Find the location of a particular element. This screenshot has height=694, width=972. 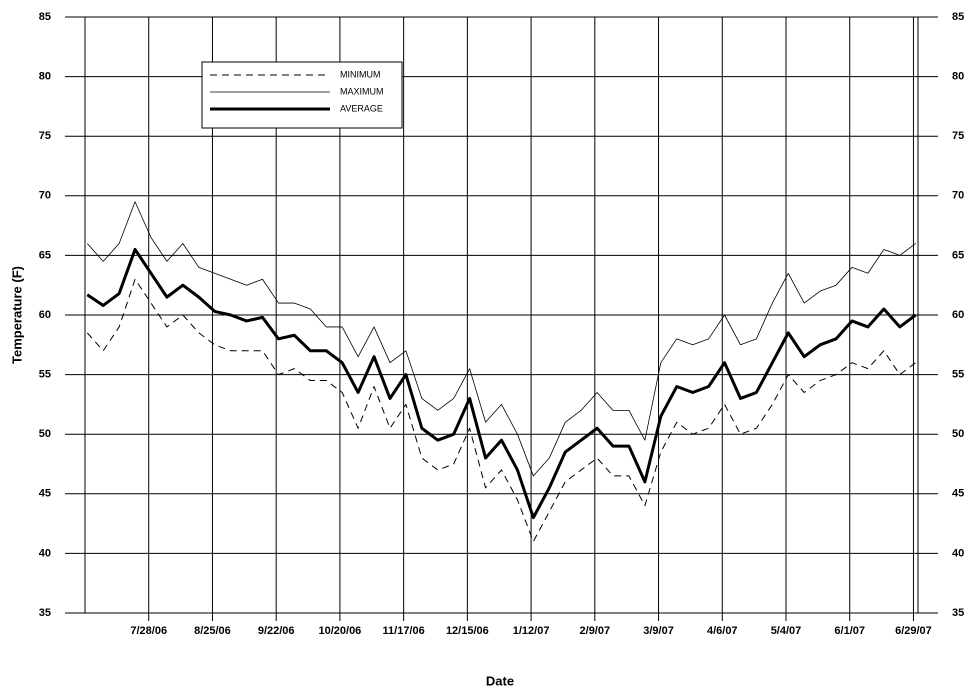

x-tick-label: 9/22/06 is located at coordinates (276, 631).